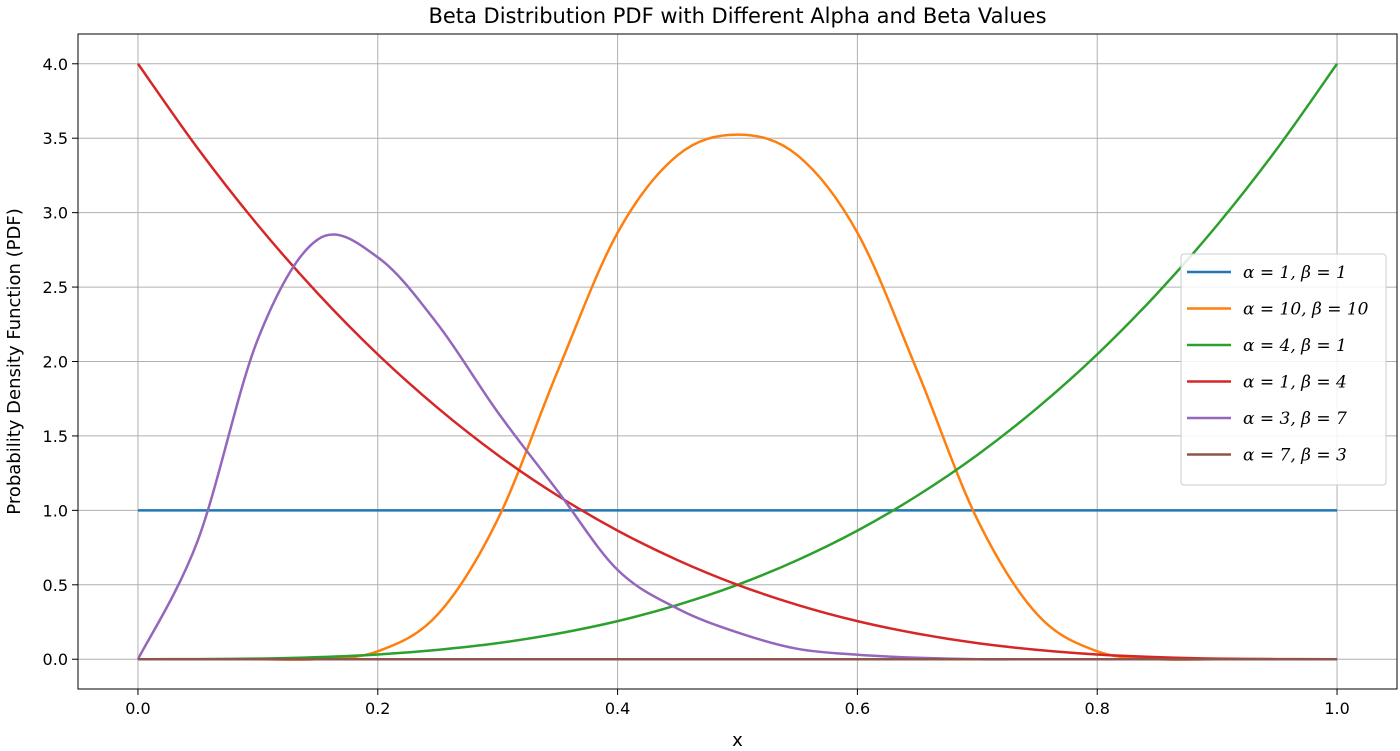  Describe the element at coordinates (55, 362) in the screenshot. I see `y-tick-label: 2.0` at that location.